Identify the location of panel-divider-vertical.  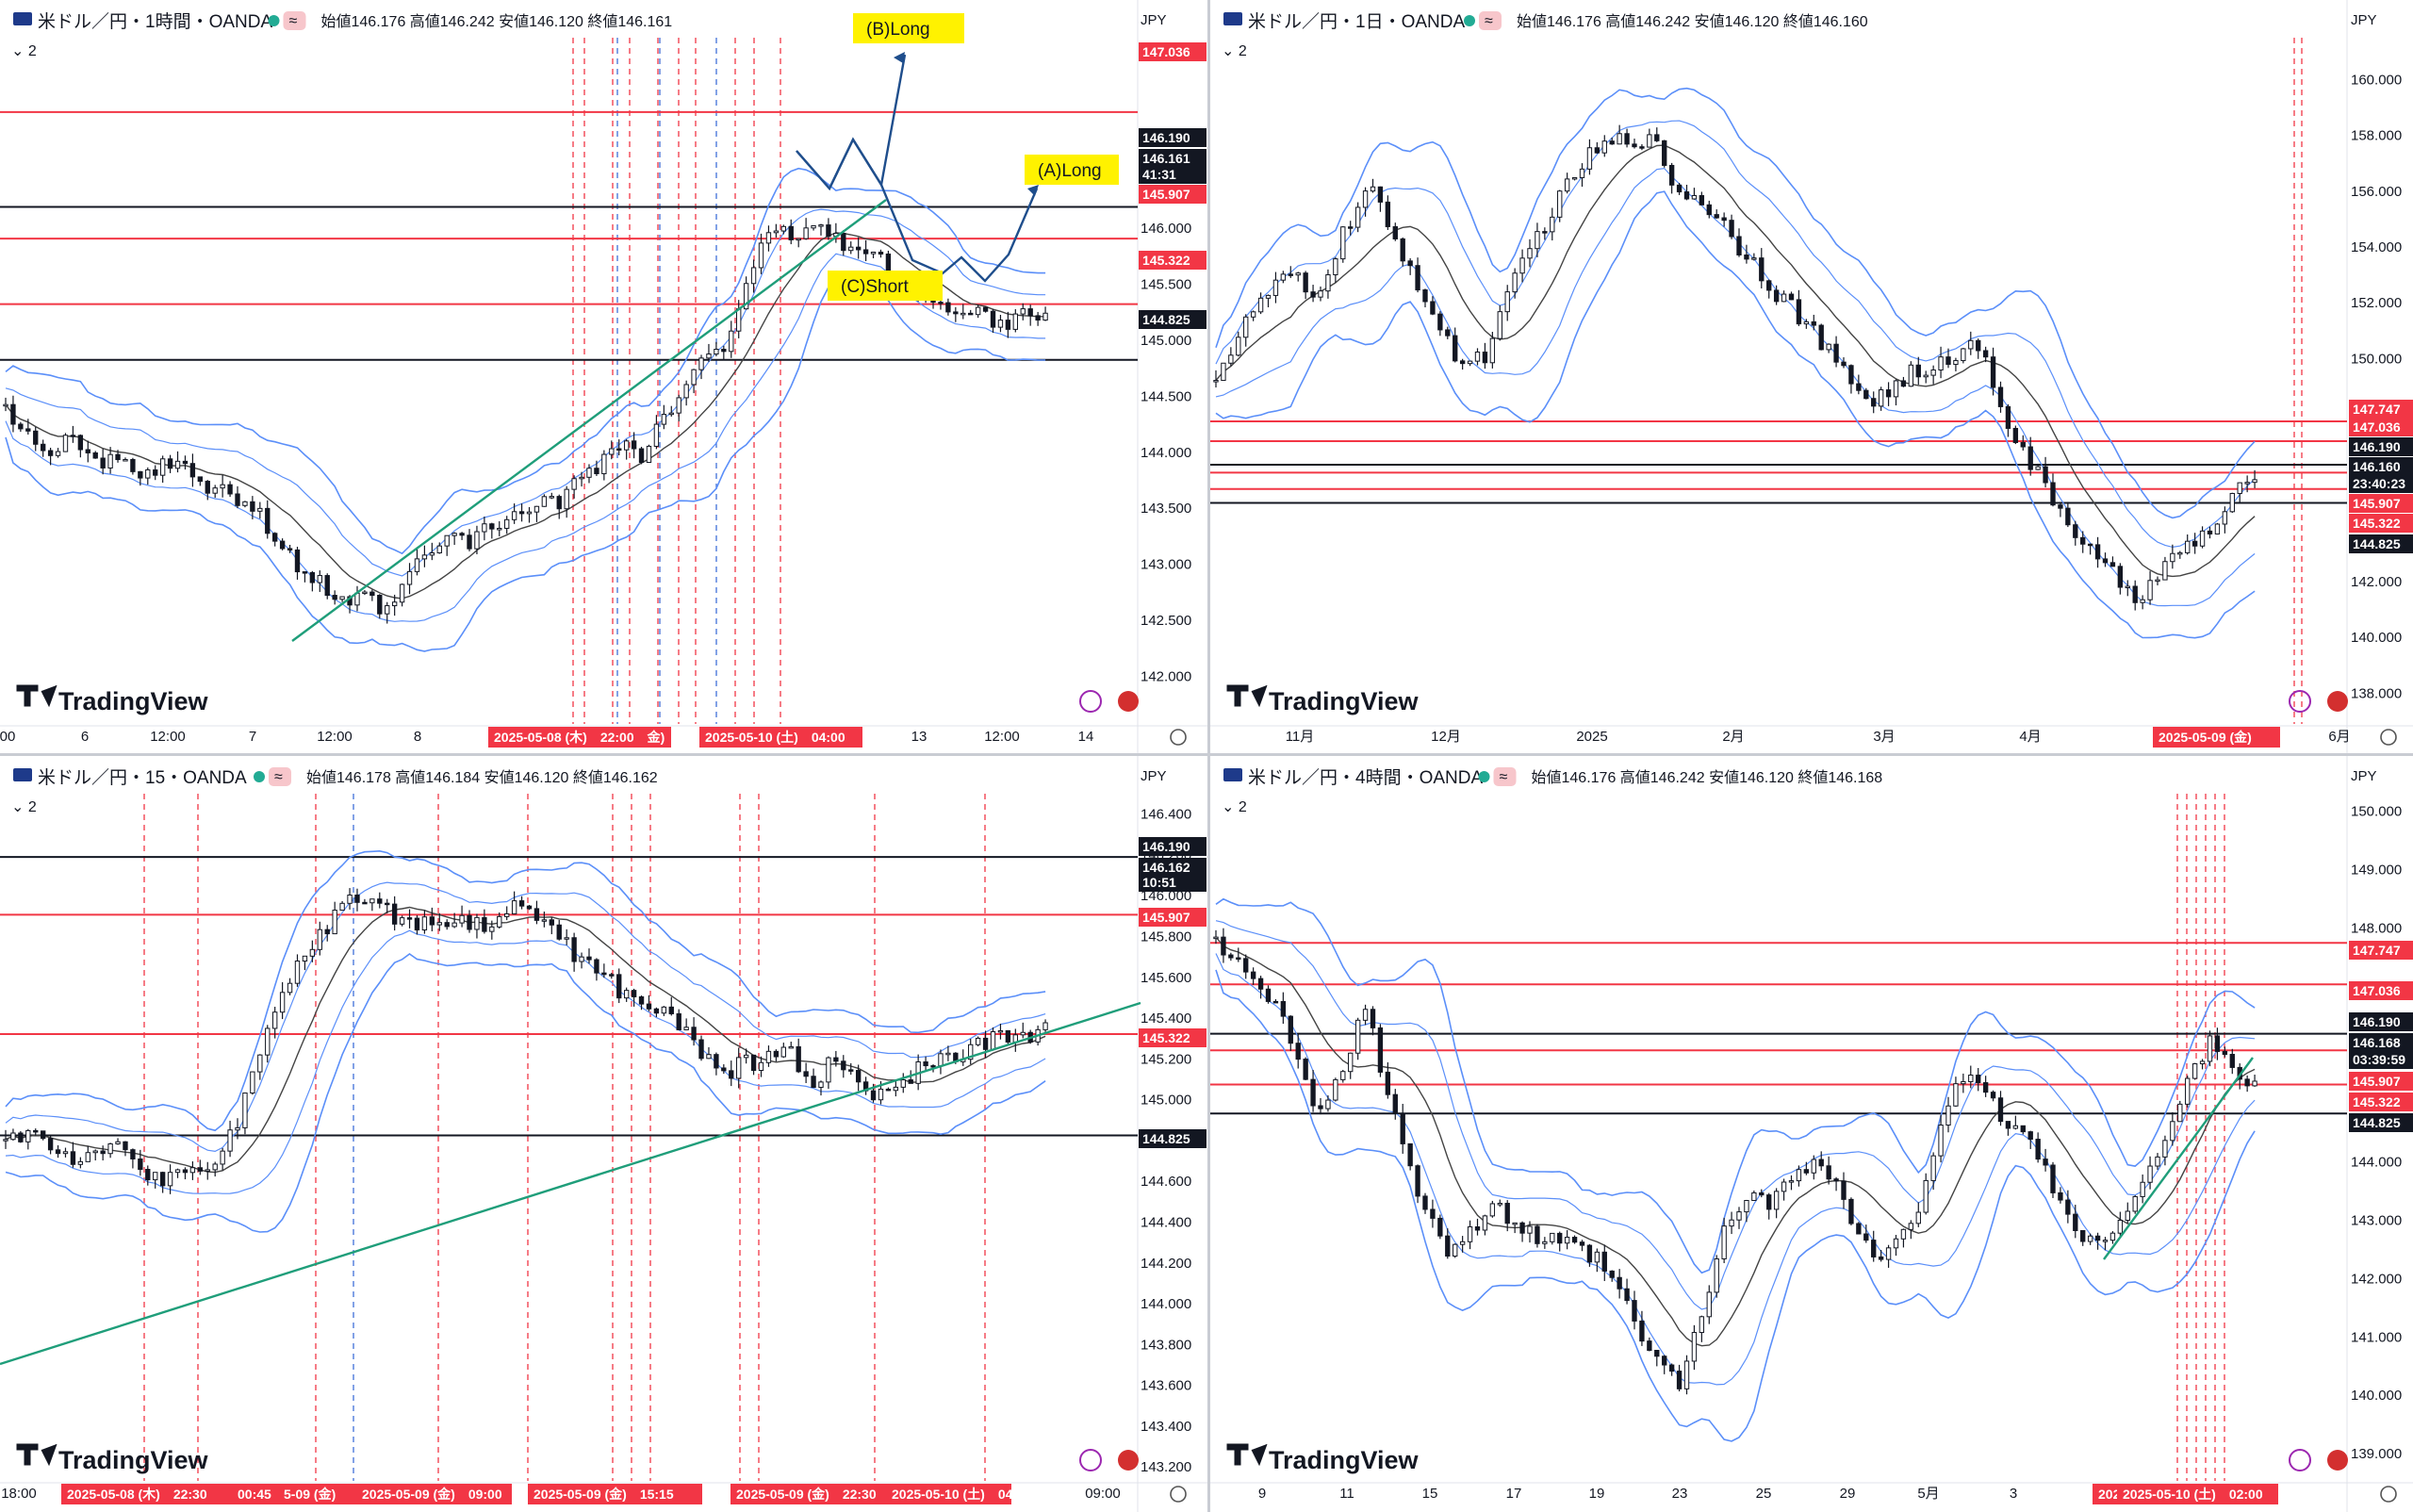
(1209, 756).